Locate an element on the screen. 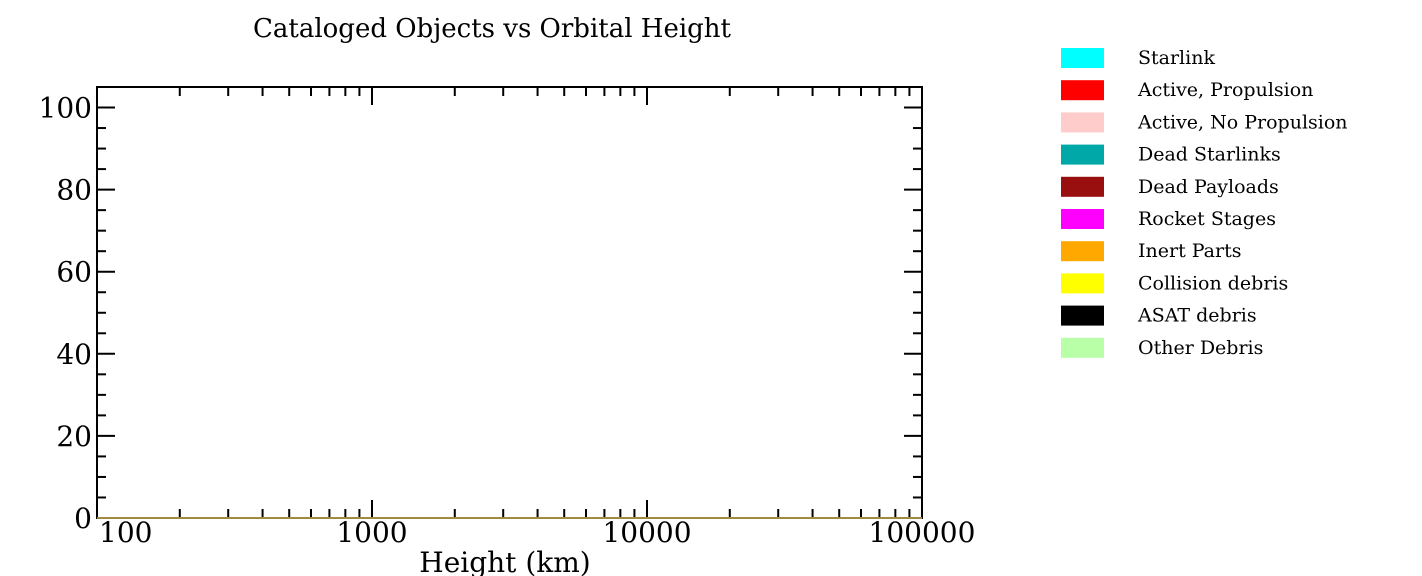 The height and width of the screenshot is (576, 1422). legend-label: Active, Propulsion is located at coordinates (1225, 90).